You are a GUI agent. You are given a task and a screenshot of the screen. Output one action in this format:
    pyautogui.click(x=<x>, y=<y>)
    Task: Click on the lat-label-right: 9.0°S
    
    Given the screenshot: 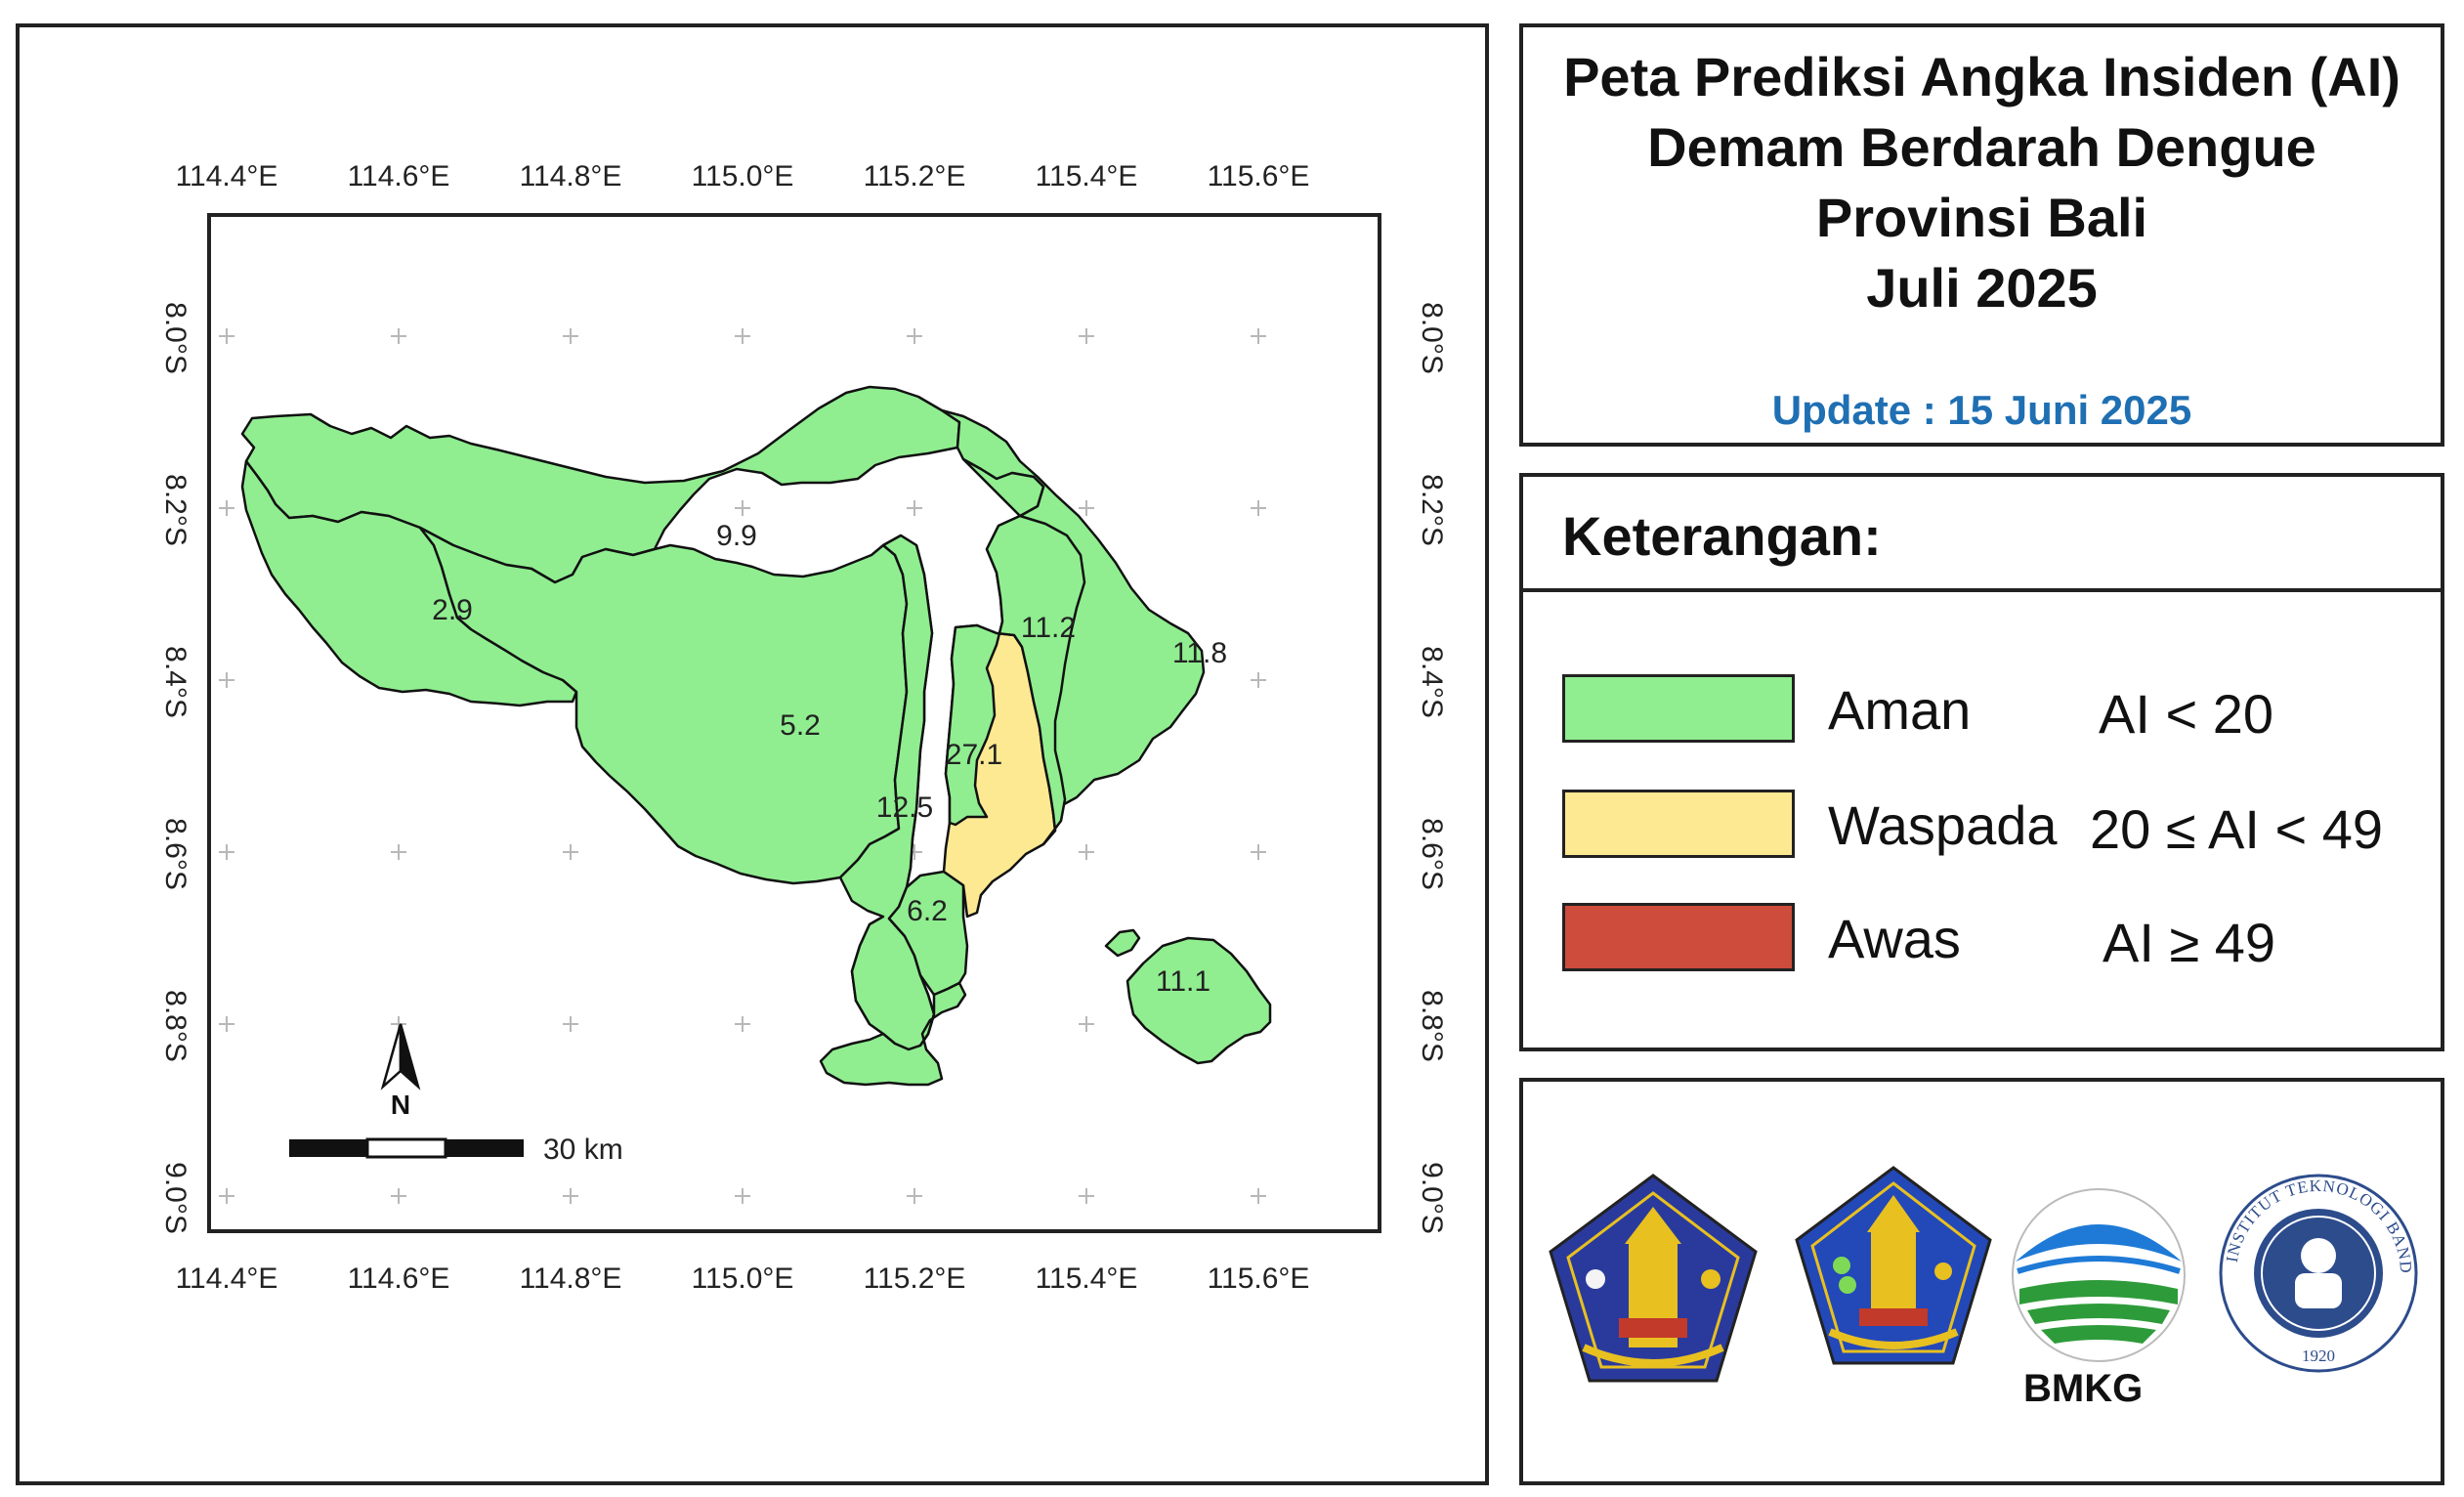 What is the action you would take?
    pyautogui.click(x=1432, y=1198)
    